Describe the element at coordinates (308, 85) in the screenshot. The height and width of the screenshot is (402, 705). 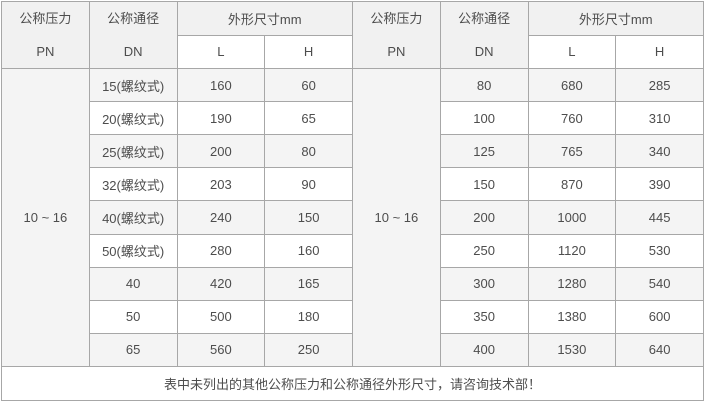
I see `h-cell: 60` at that location.